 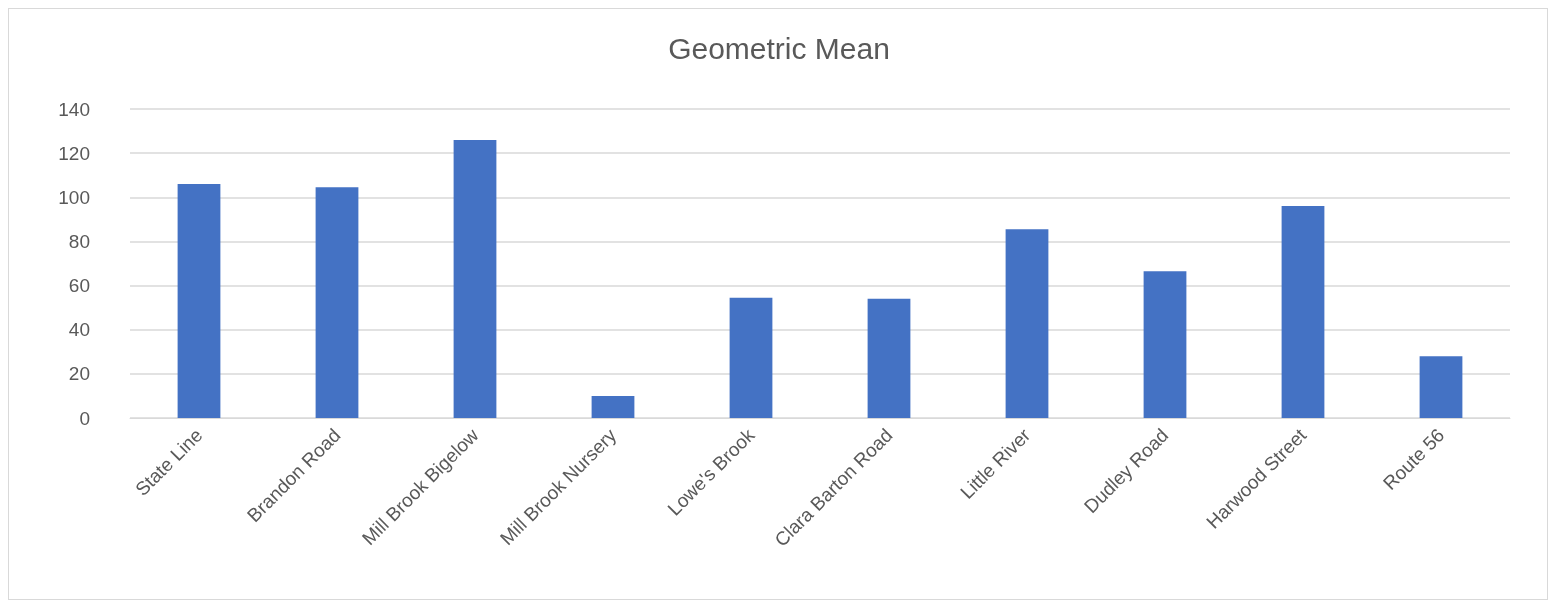 What do you see at coordinates (84, 418) in the screenshot?
I see `y-tick-label: 0` at bounding box center [84, 418].